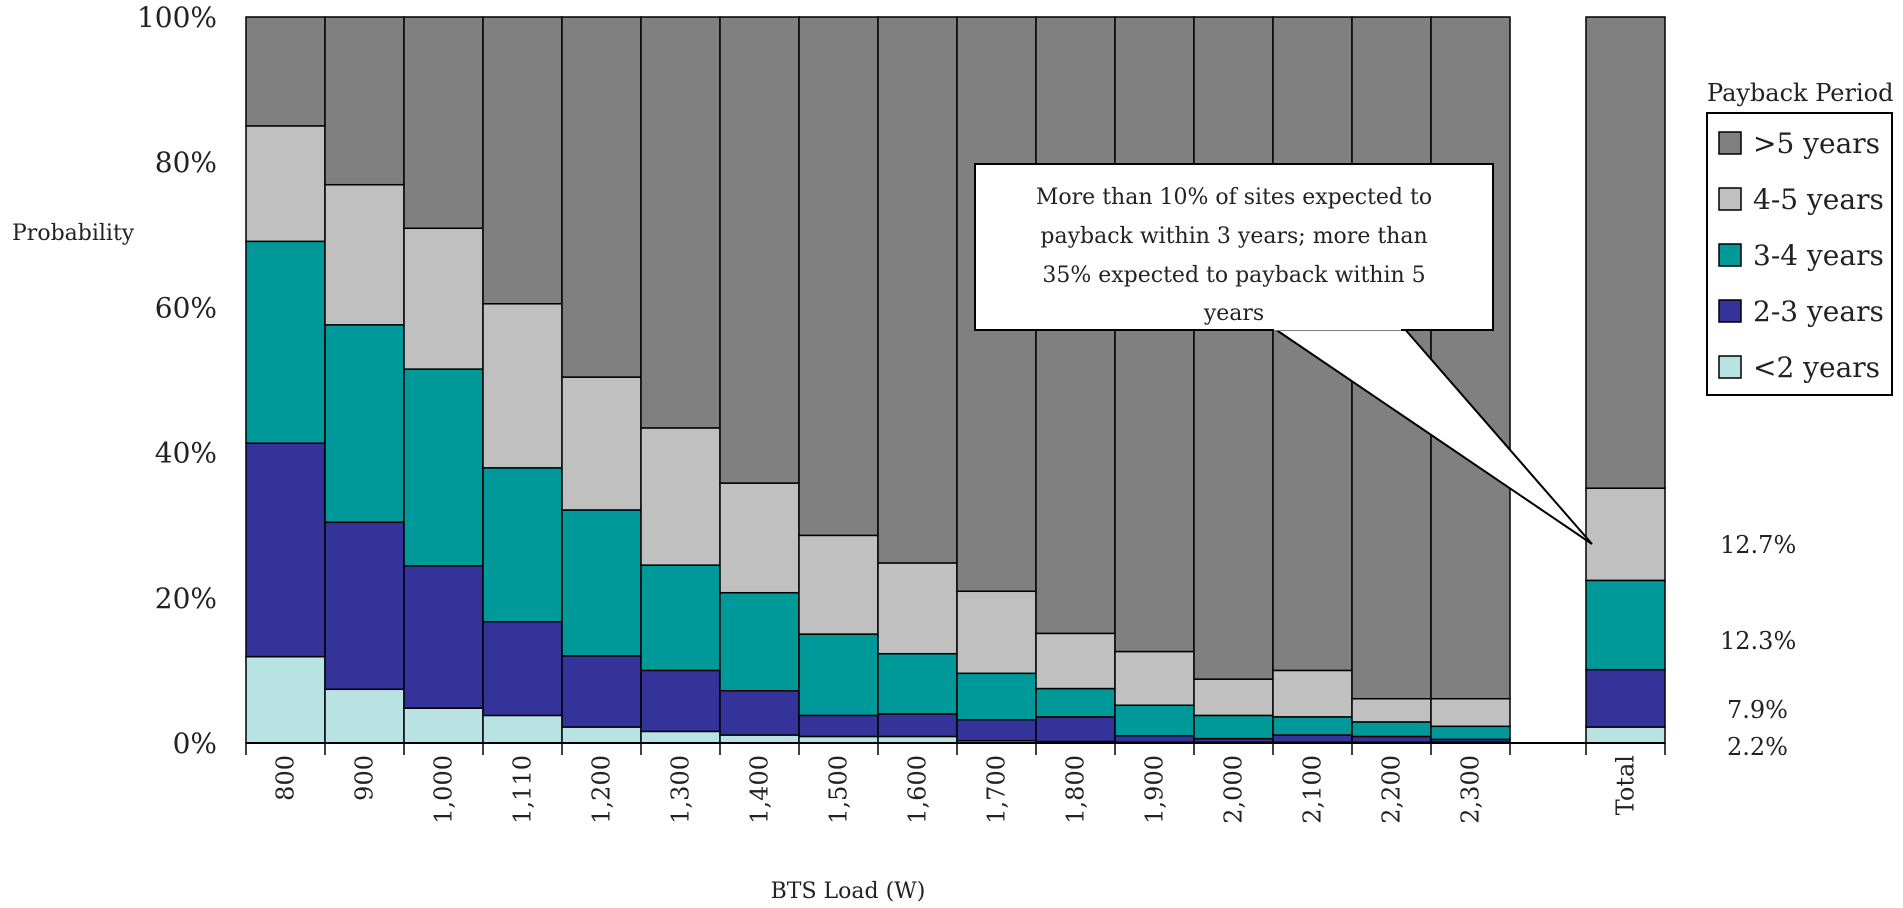 The image size is (1903, 908). What do you see at coordinates (1758, 545) in the screenshot?
I see `side-label-4-5: 12.7%` at bounding box center [1758, 545].